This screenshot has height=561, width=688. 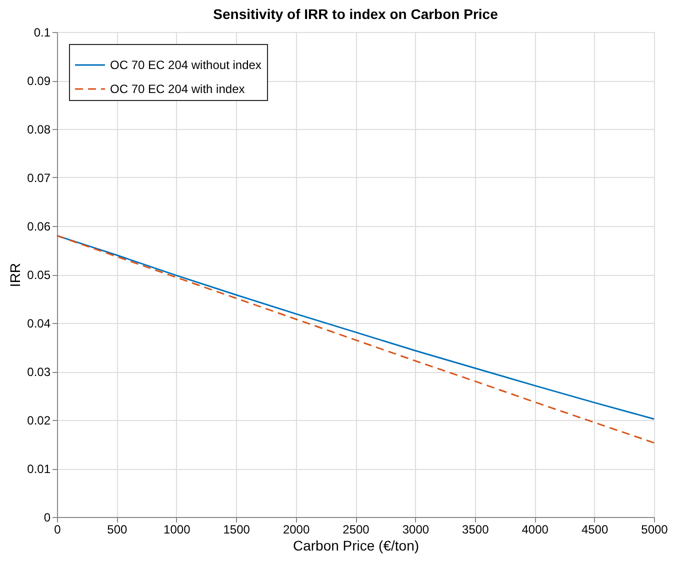 What do you see at coordinates (39, 81) in the screenshot?
I see `y-tick-label: 0.09` at bounding box center [39, 81].